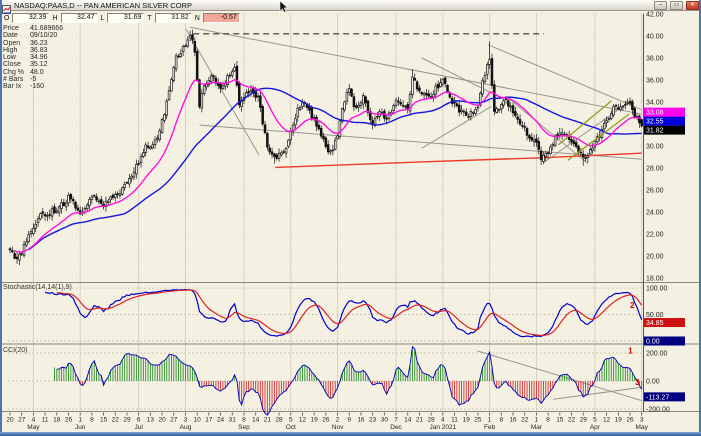 Image resolution: width=701 pixels, height=436 pixels. Describe the element at coordinates (25, 65) in the screenshot. I see `info-row: Close 35.12` at that location.